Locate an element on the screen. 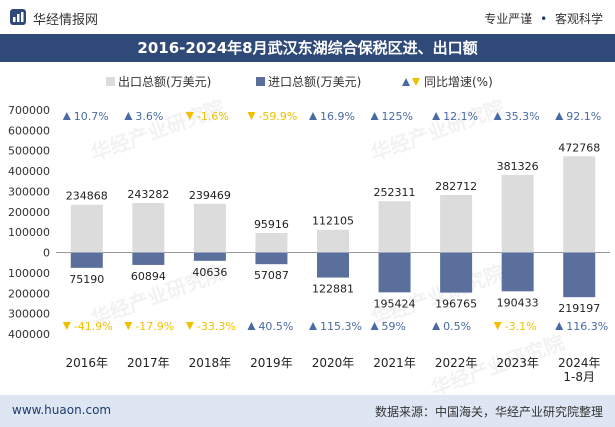 Image resolution: width=615 pixels, height=427 pixels. y-tick-label: 200000 is located at coordinates (29, 212).